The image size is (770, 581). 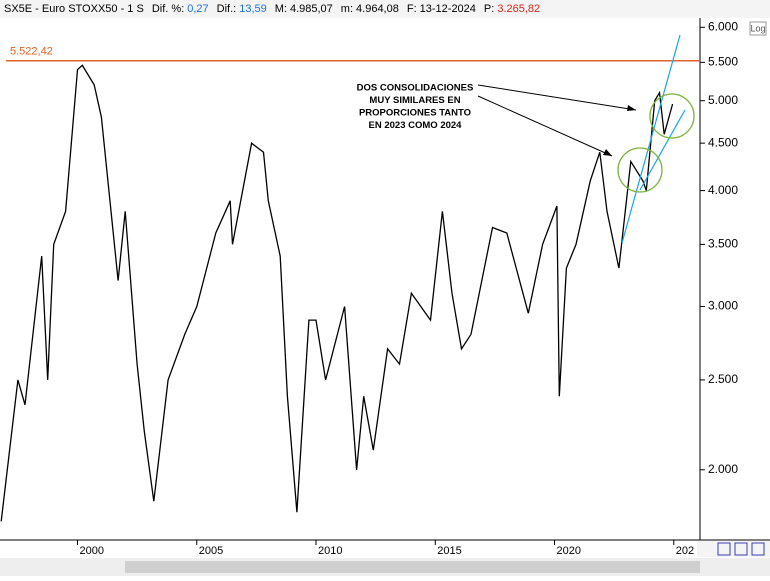 What do you see at coordinates (414, 100) in the screenshot?
I see `annotation-text: MUY SIMILARES EN` at bounding box center [414, 100].